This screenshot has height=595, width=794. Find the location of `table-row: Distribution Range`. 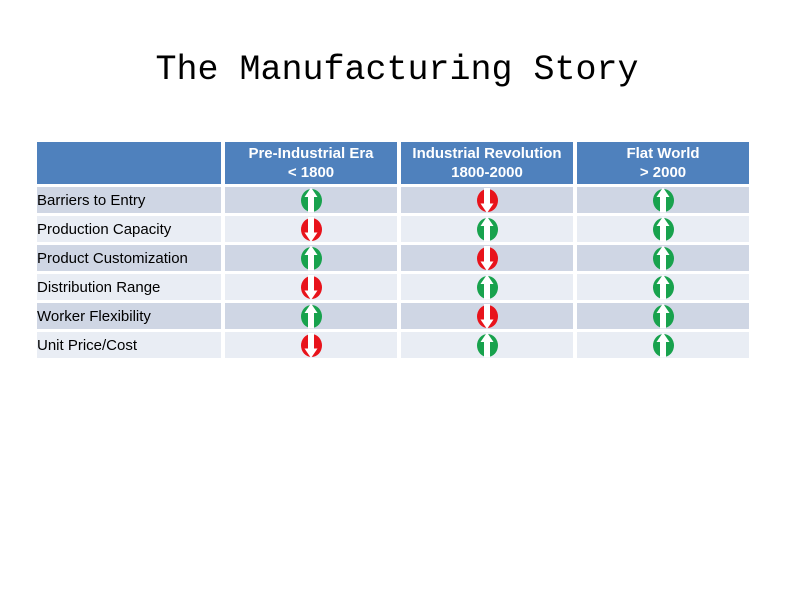

table-row: Distribution Range is located at coordinates (393, 287).